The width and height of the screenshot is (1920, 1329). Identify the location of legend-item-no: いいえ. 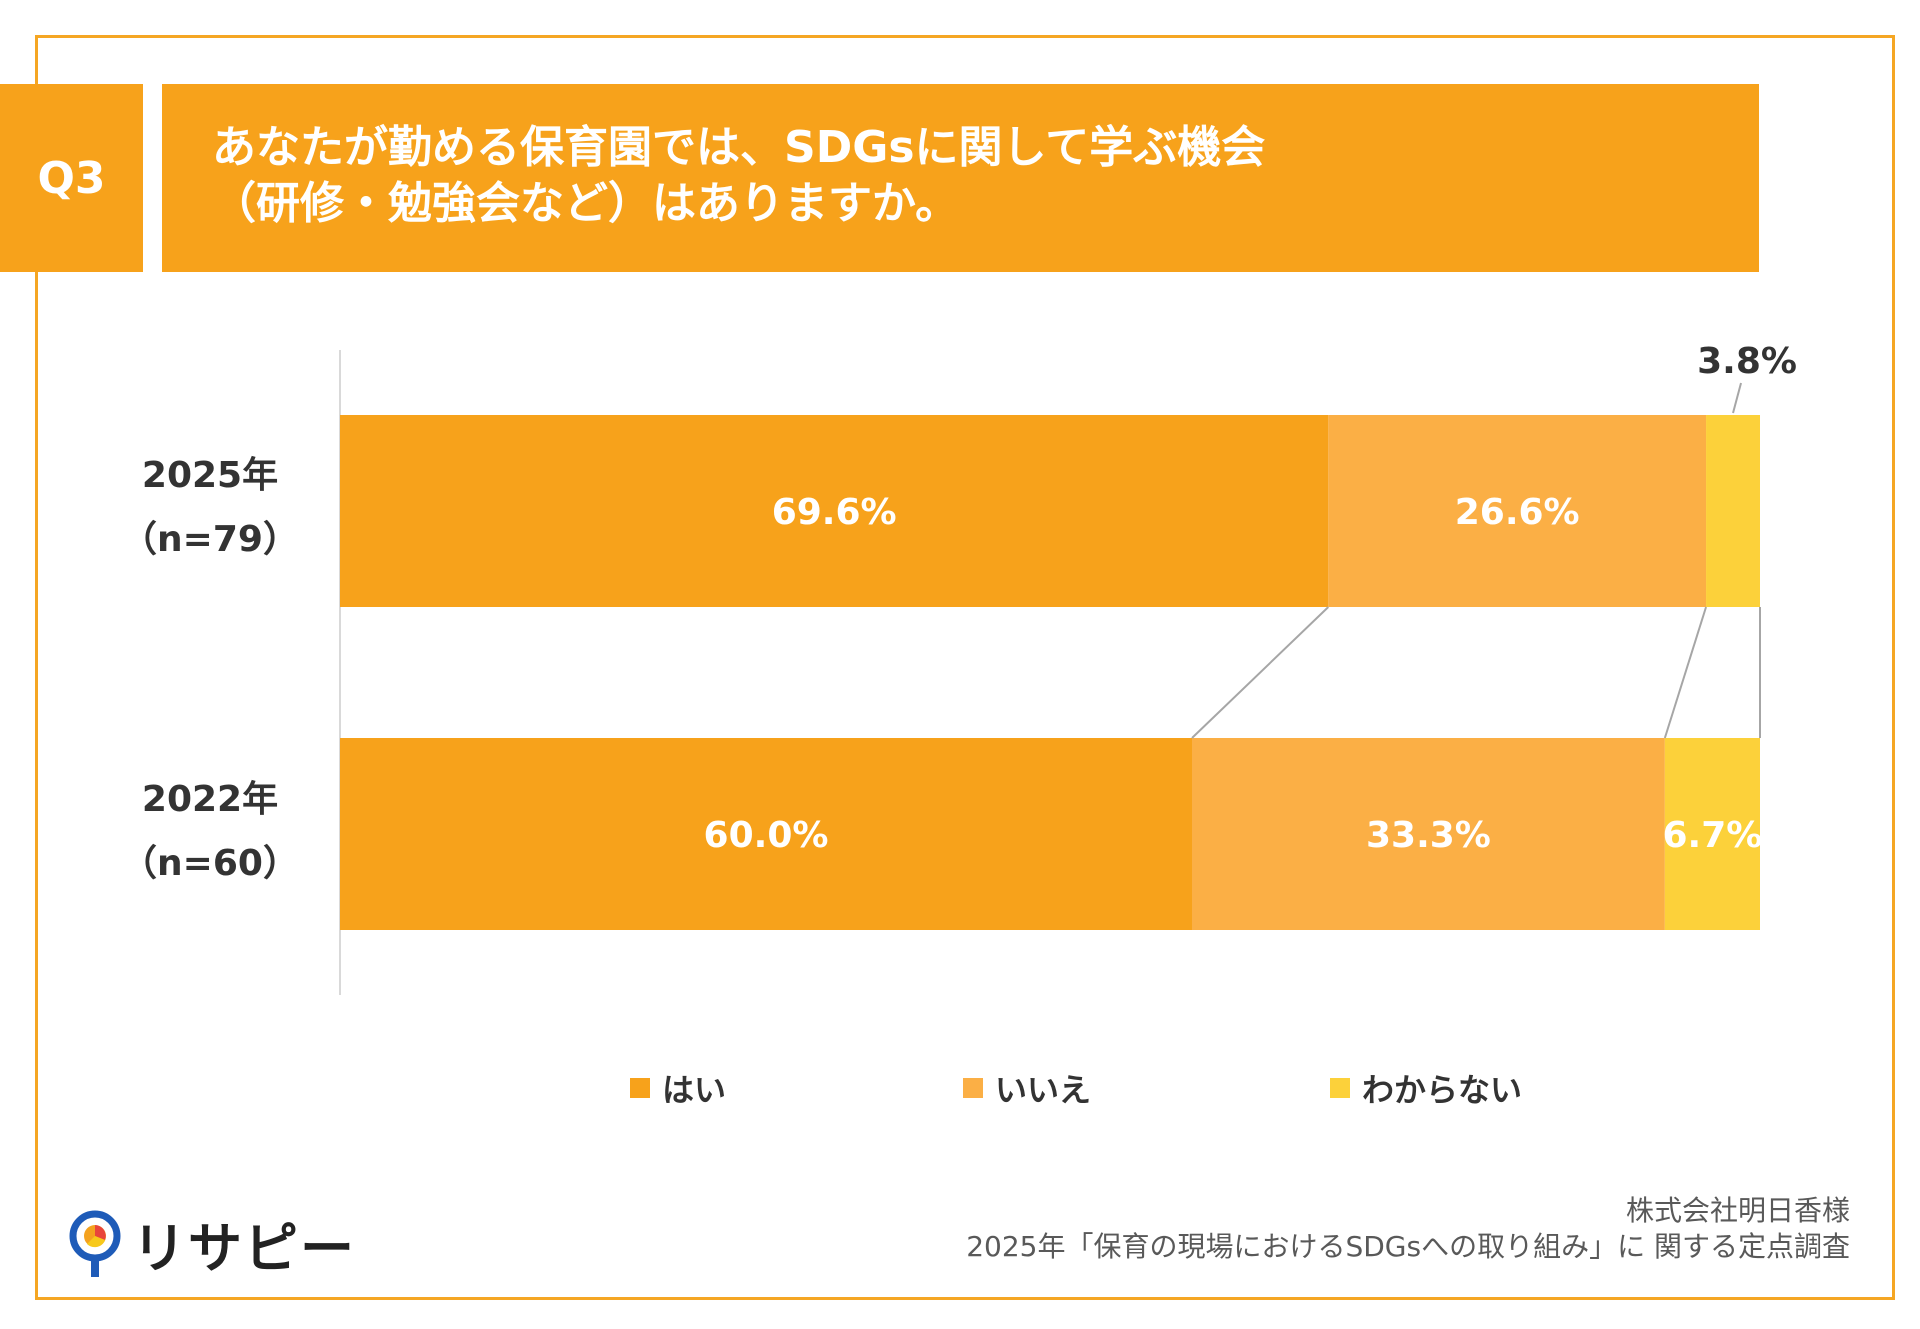
(1027, 1088).